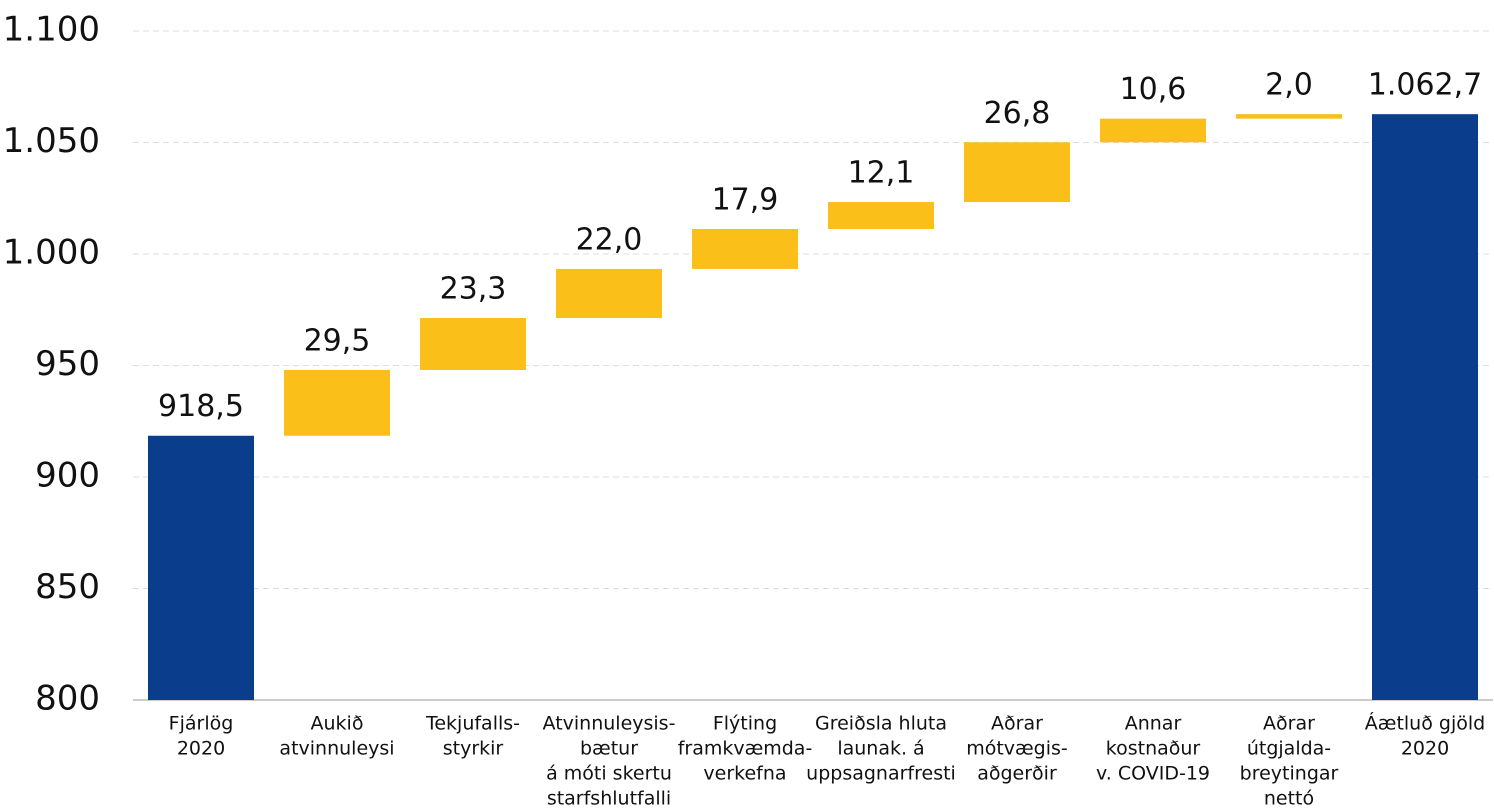 The image size is (1494, 812). I want to click on value-label: 12,1, so click(881, 173).